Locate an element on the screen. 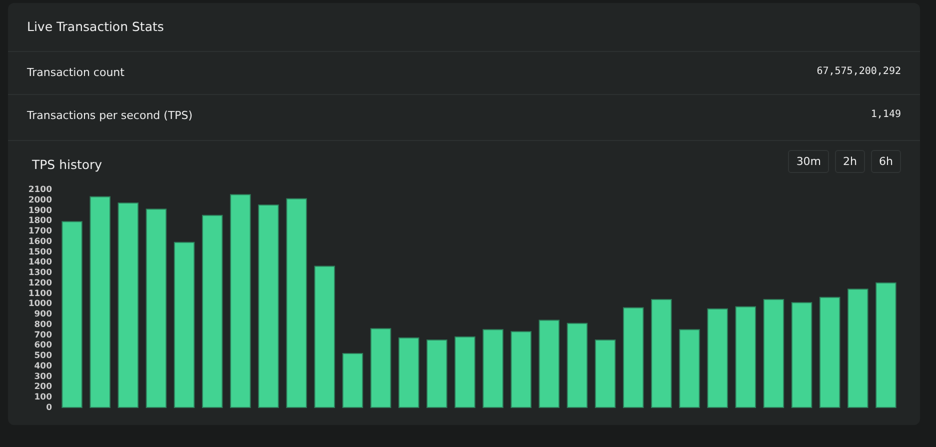 The height and width of the screenshot is (447, 936). y-tick-label: 1500 is located at coordinates (40, 252).